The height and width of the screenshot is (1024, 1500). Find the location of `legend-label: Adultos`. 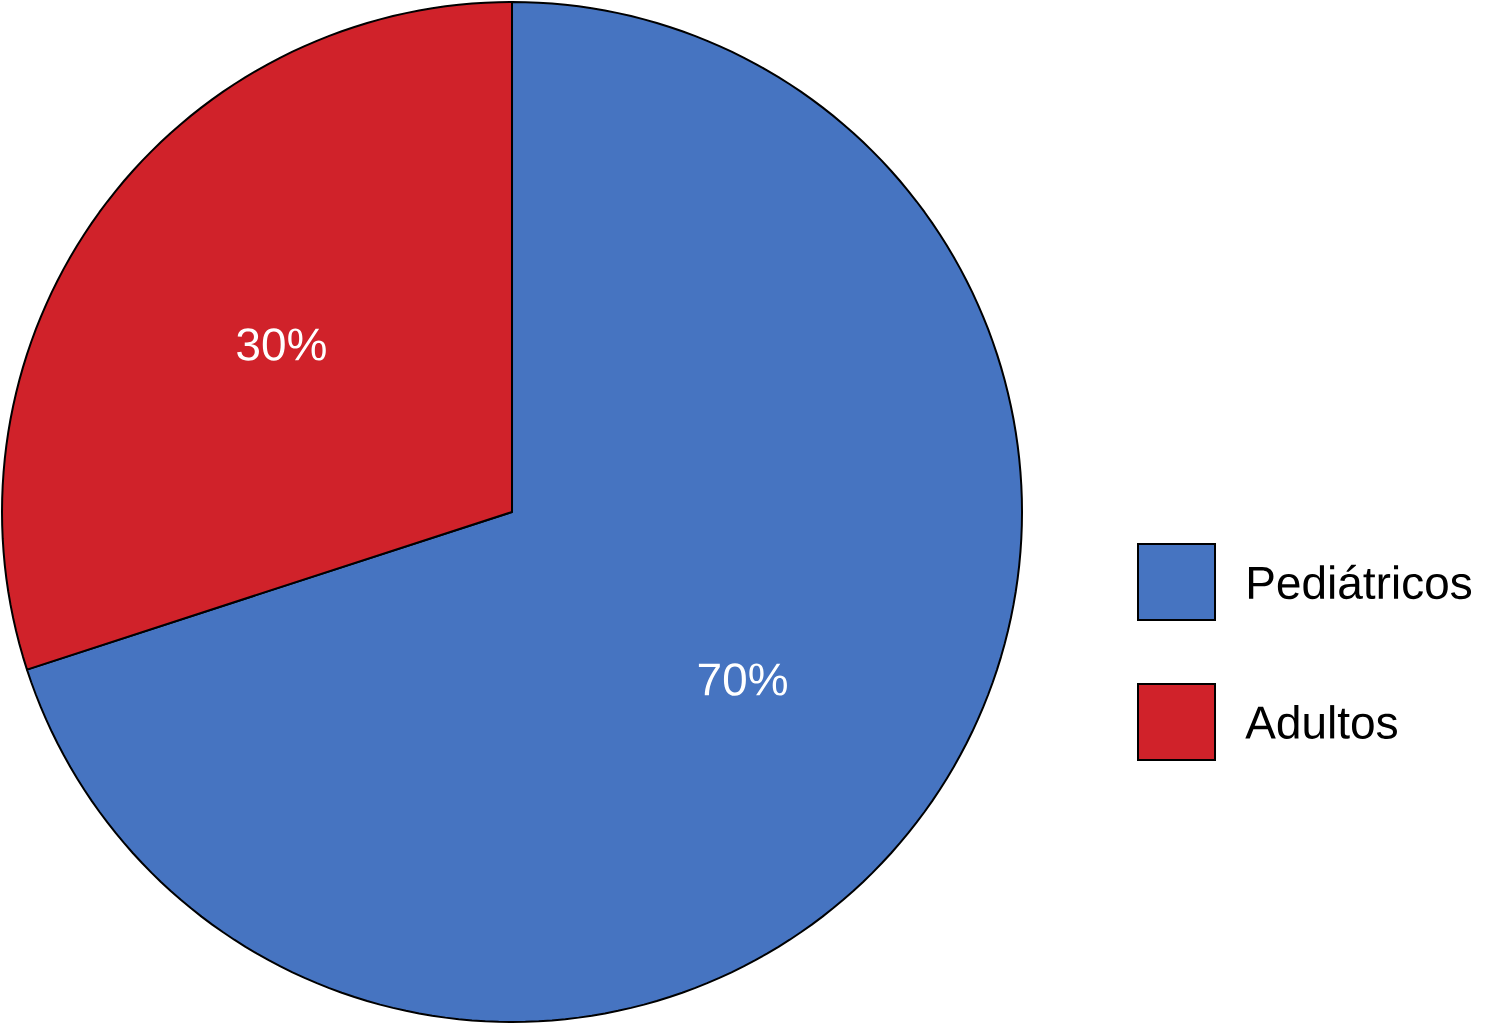

legend-label: Adultos is located at coordinates (1321, 722).